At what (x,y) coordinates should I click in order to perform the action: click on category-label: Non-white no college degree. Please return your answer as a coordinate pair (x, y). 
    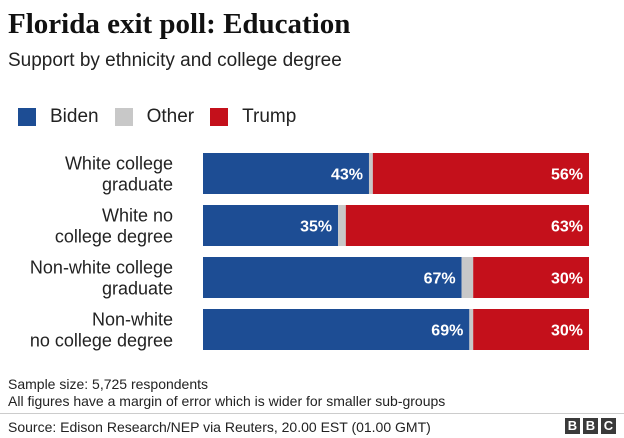
    Looking at the image, I should click on (101, 330).